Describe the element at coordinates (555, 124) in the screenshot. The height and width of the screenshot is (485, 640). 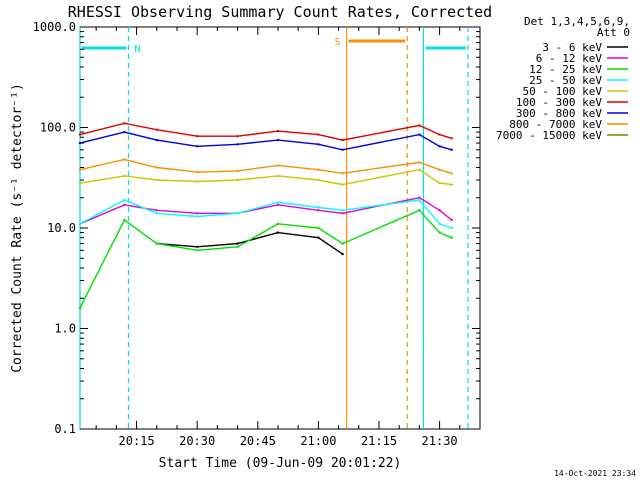
I see `legend-entry-label: 800 - 7000 keV` at that location.